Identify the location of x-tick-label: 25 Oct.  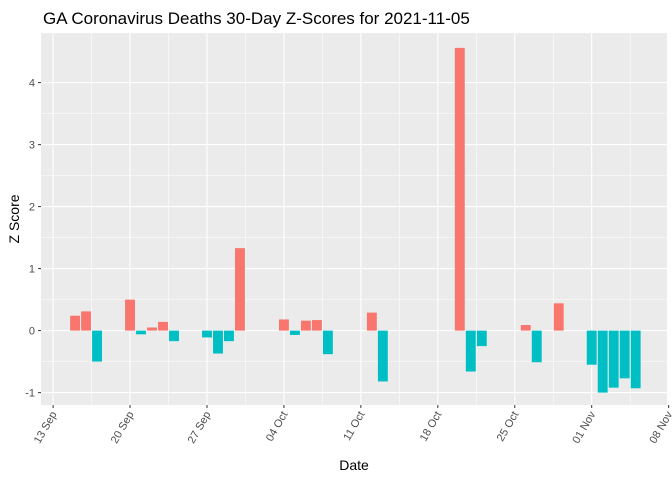
(508, 427).